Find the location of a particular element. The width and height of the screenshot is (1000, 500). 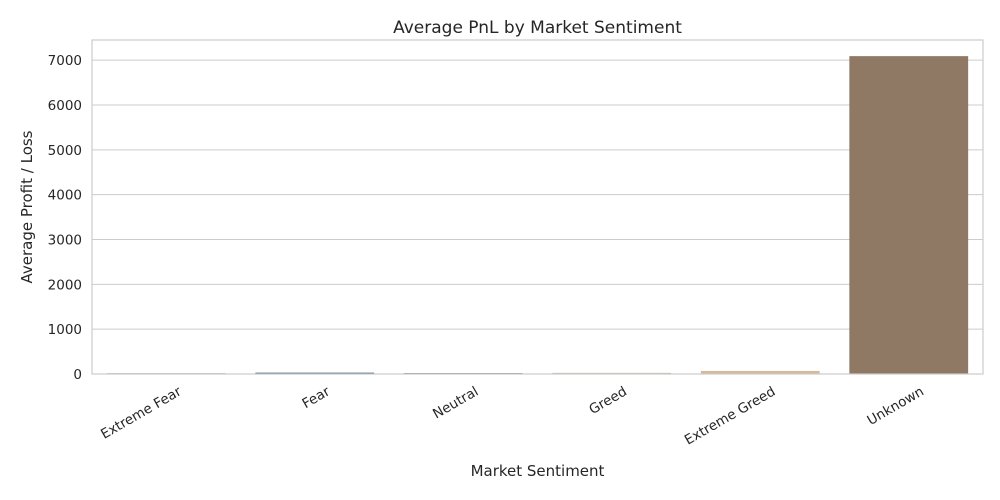

y-tick-label: 7000 is located at coordinates (65, 61).